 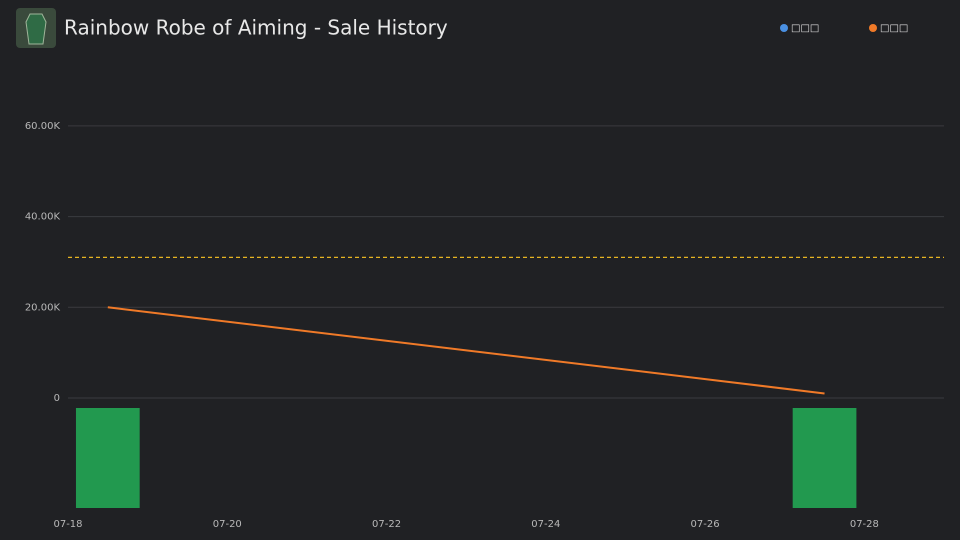 What do you see at coordinates (256, 28) in the screenshot?
I see `chart-title: Rainbow Robe of Aiming - Sale History` at bounding box center [256, 28].